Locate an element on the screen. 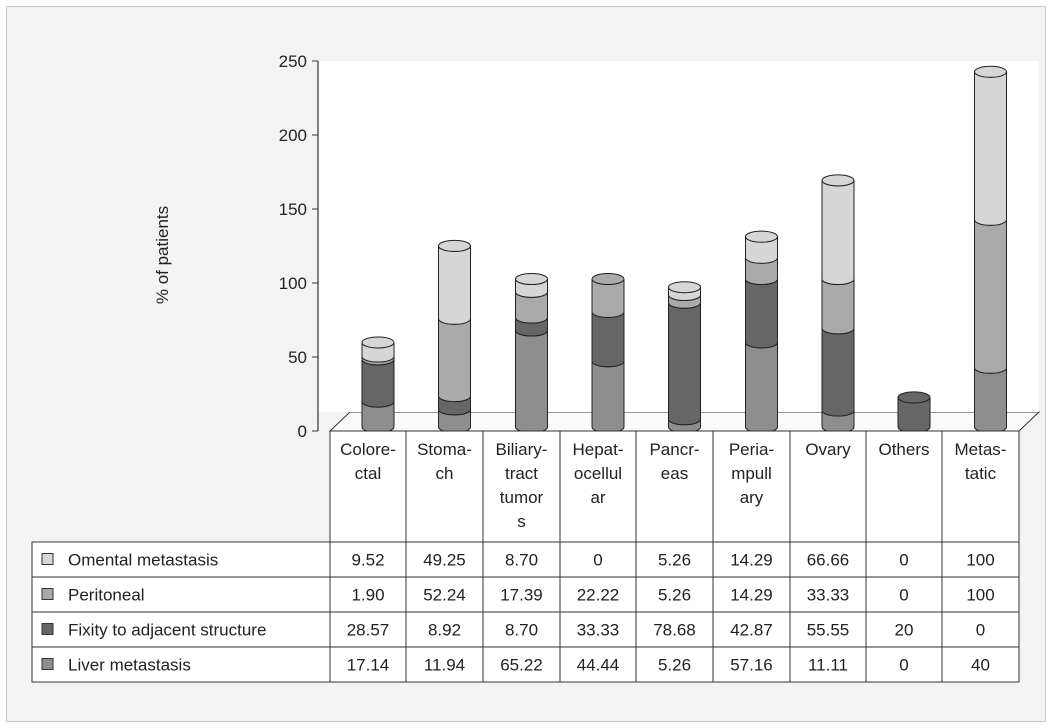 This screenshot has height=726, width=1049. table-value: 11.11 is located at coordinates (828, 665).